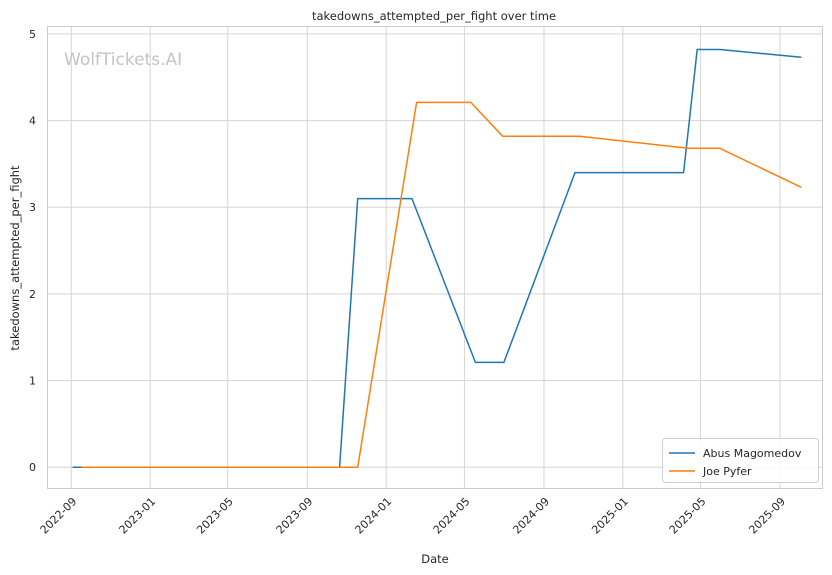 The image size is (832, 575). I want to click on y-tick-label: 2, so click(32, 294).